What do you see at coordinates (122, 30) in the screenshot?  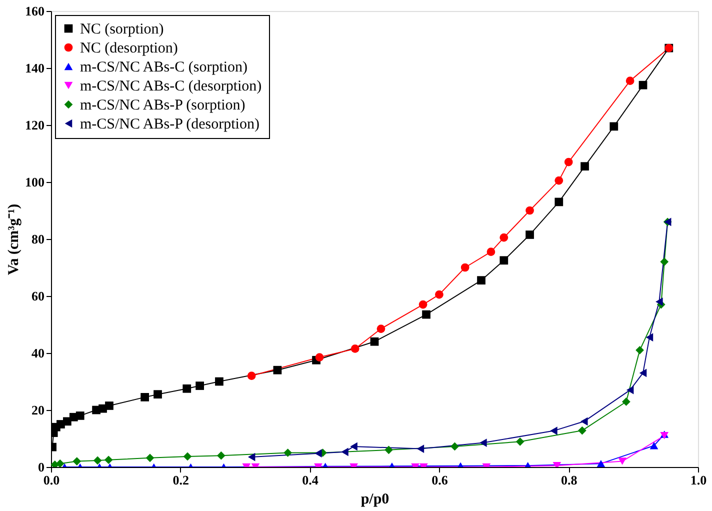 I see `legend-label: NC (sorption)` at bounding box center [122, 30].